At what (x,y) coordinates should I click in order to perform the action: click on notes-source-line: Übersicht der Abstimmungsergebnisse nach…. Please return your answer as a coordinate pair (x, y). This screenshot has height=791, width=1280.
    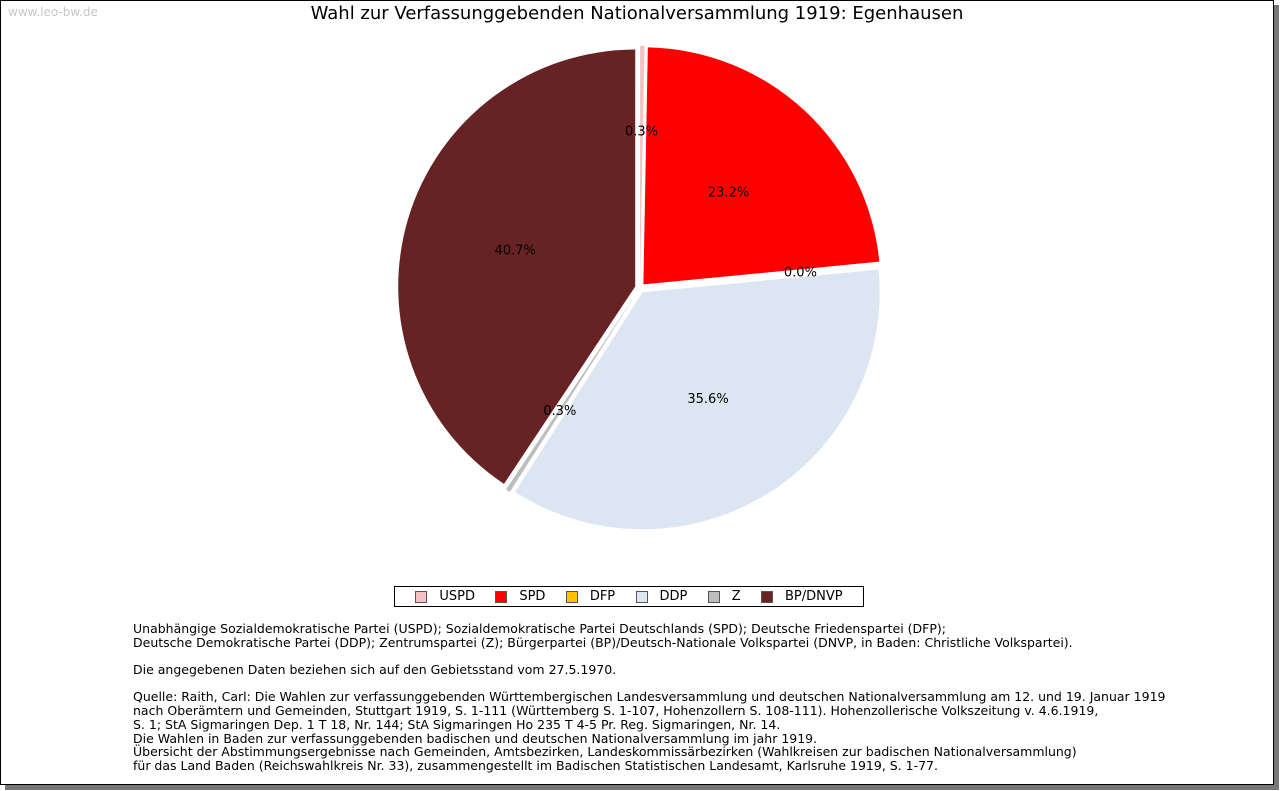
    Looking at the image, I should click on (605, 752).